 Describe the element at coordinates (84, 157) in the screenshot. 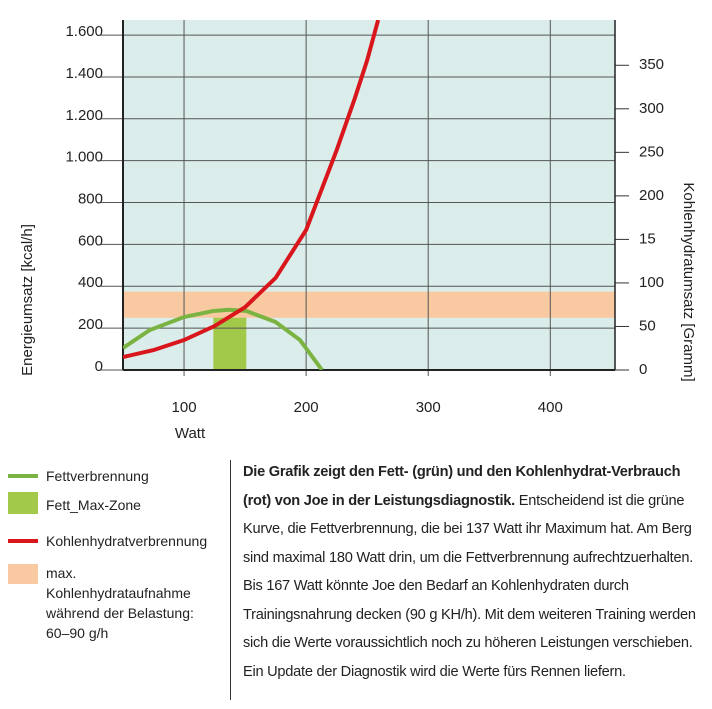

I see `y-tick-label: 1.000` at that location.